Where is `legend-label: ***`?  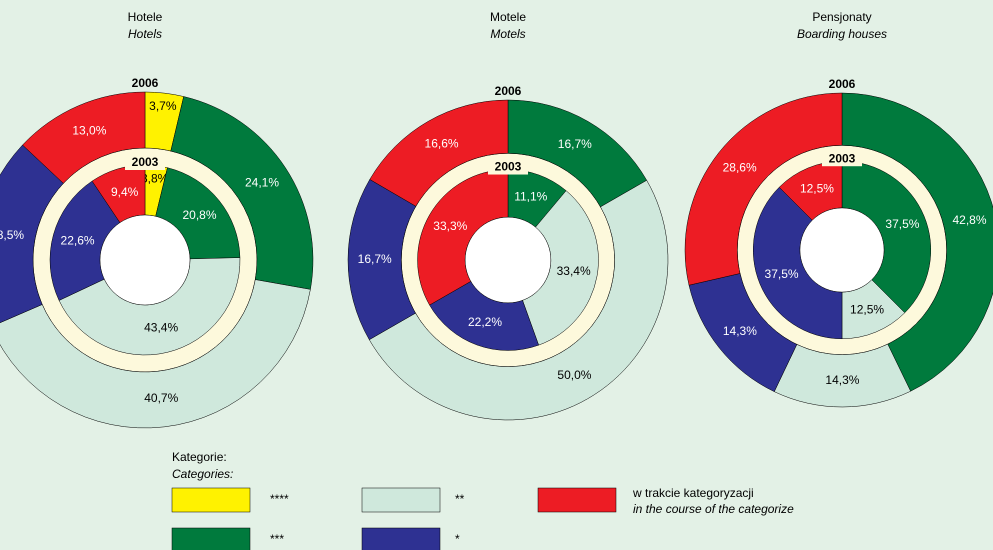
legend-label: *** is located at coordinates (277, 539).